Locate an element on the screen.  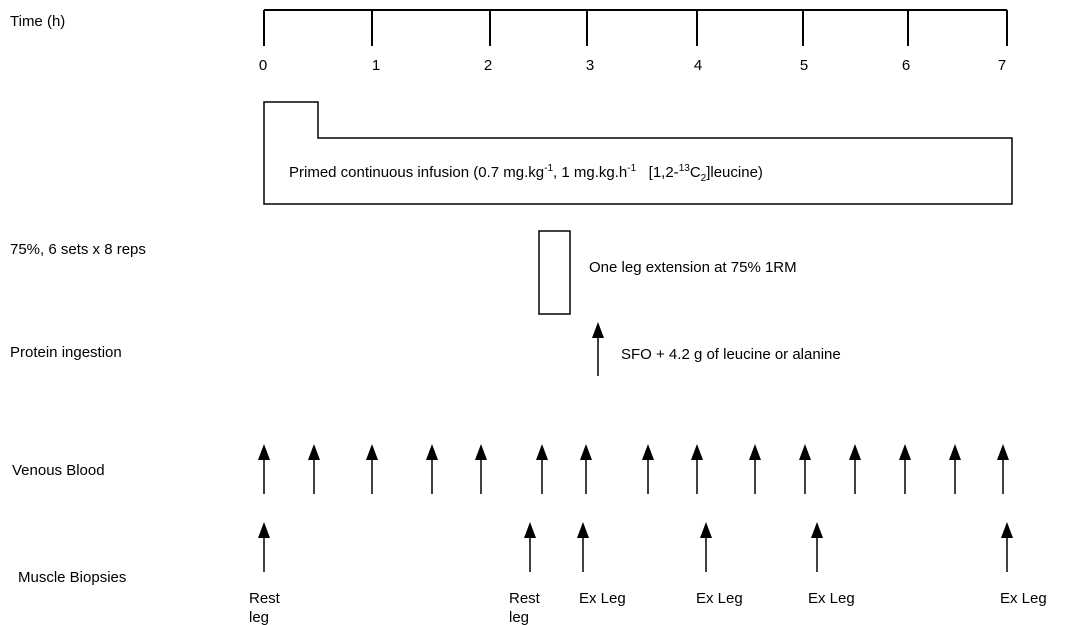
biopsy-arrow-1-head is located at coordinates (264, 530).